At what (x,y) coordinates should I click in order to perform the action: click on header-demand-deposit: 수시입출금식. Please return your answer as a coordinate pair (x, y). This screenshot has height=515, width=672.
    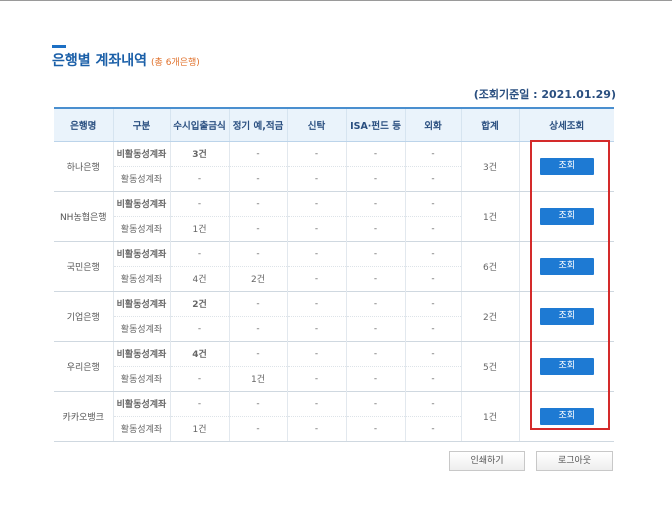
    Looking at the image, I should click on (199, 124).